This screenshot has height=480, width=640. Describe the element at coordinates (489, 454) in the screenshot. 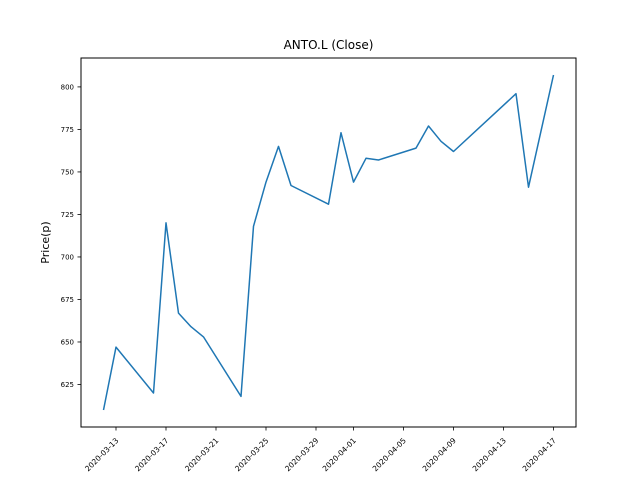

I see `x-tick-label: 2020-04-13` at that location.